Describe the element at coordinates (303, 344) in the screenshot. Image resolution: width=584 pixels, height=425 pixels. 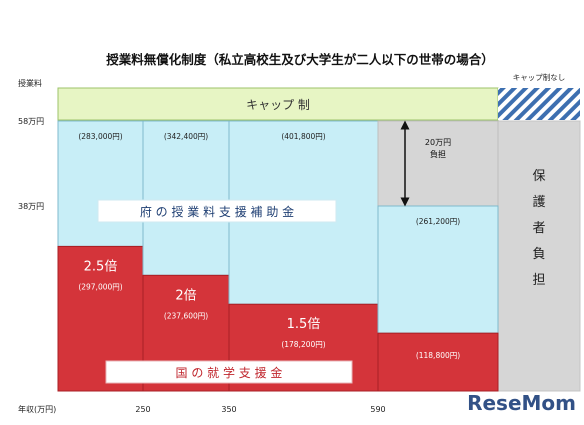
I see `national-value-label: (178,200円)` at that location.